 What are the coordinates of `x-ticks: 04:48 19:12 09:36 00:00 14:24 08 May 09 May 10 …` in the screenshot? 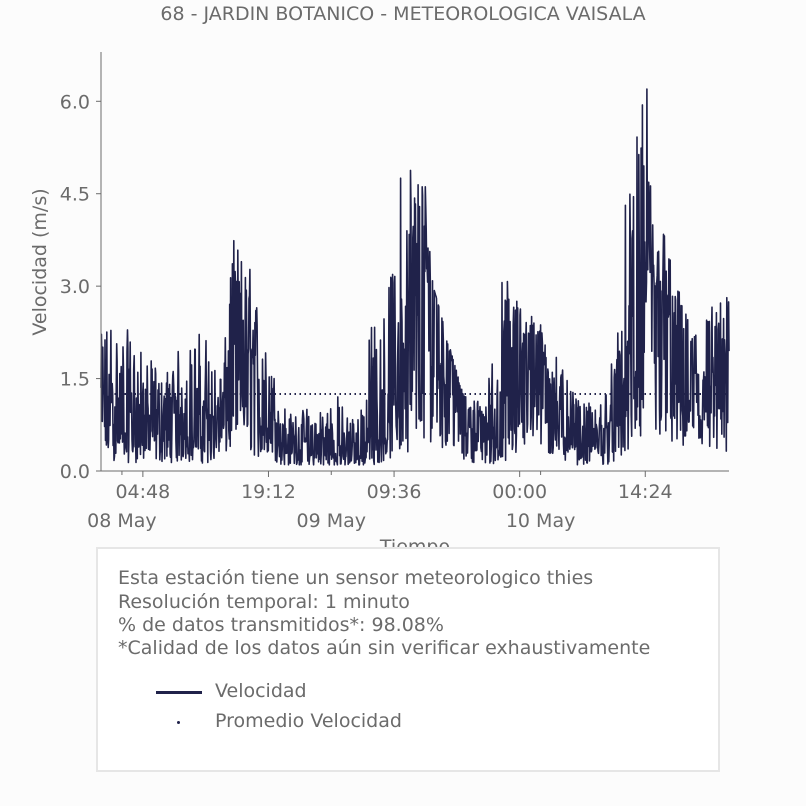 It's located at (380, 501).